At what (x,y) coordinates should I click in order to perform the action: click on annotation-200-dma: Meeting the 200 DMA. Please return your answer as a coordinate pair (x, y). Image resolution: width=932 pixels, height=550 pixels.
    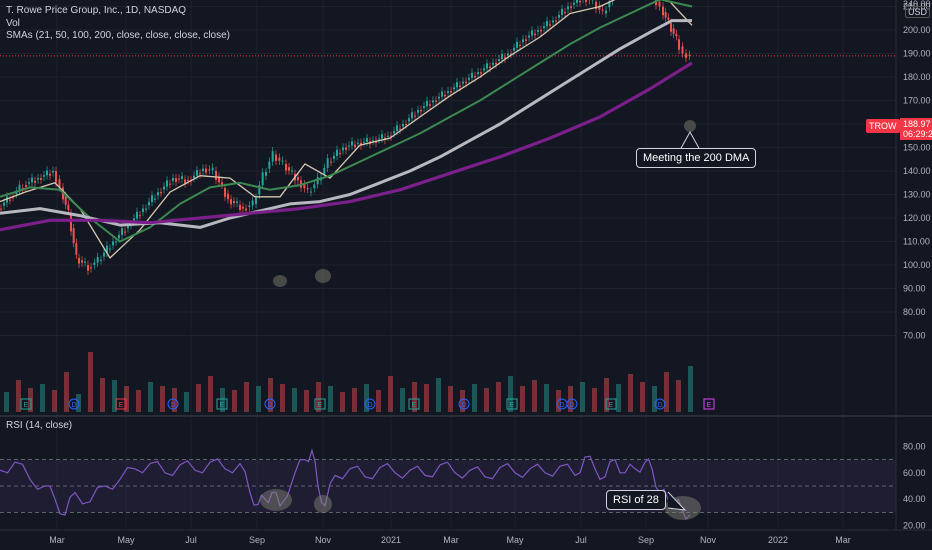
    Looking at the image, I should click on (696, 158).